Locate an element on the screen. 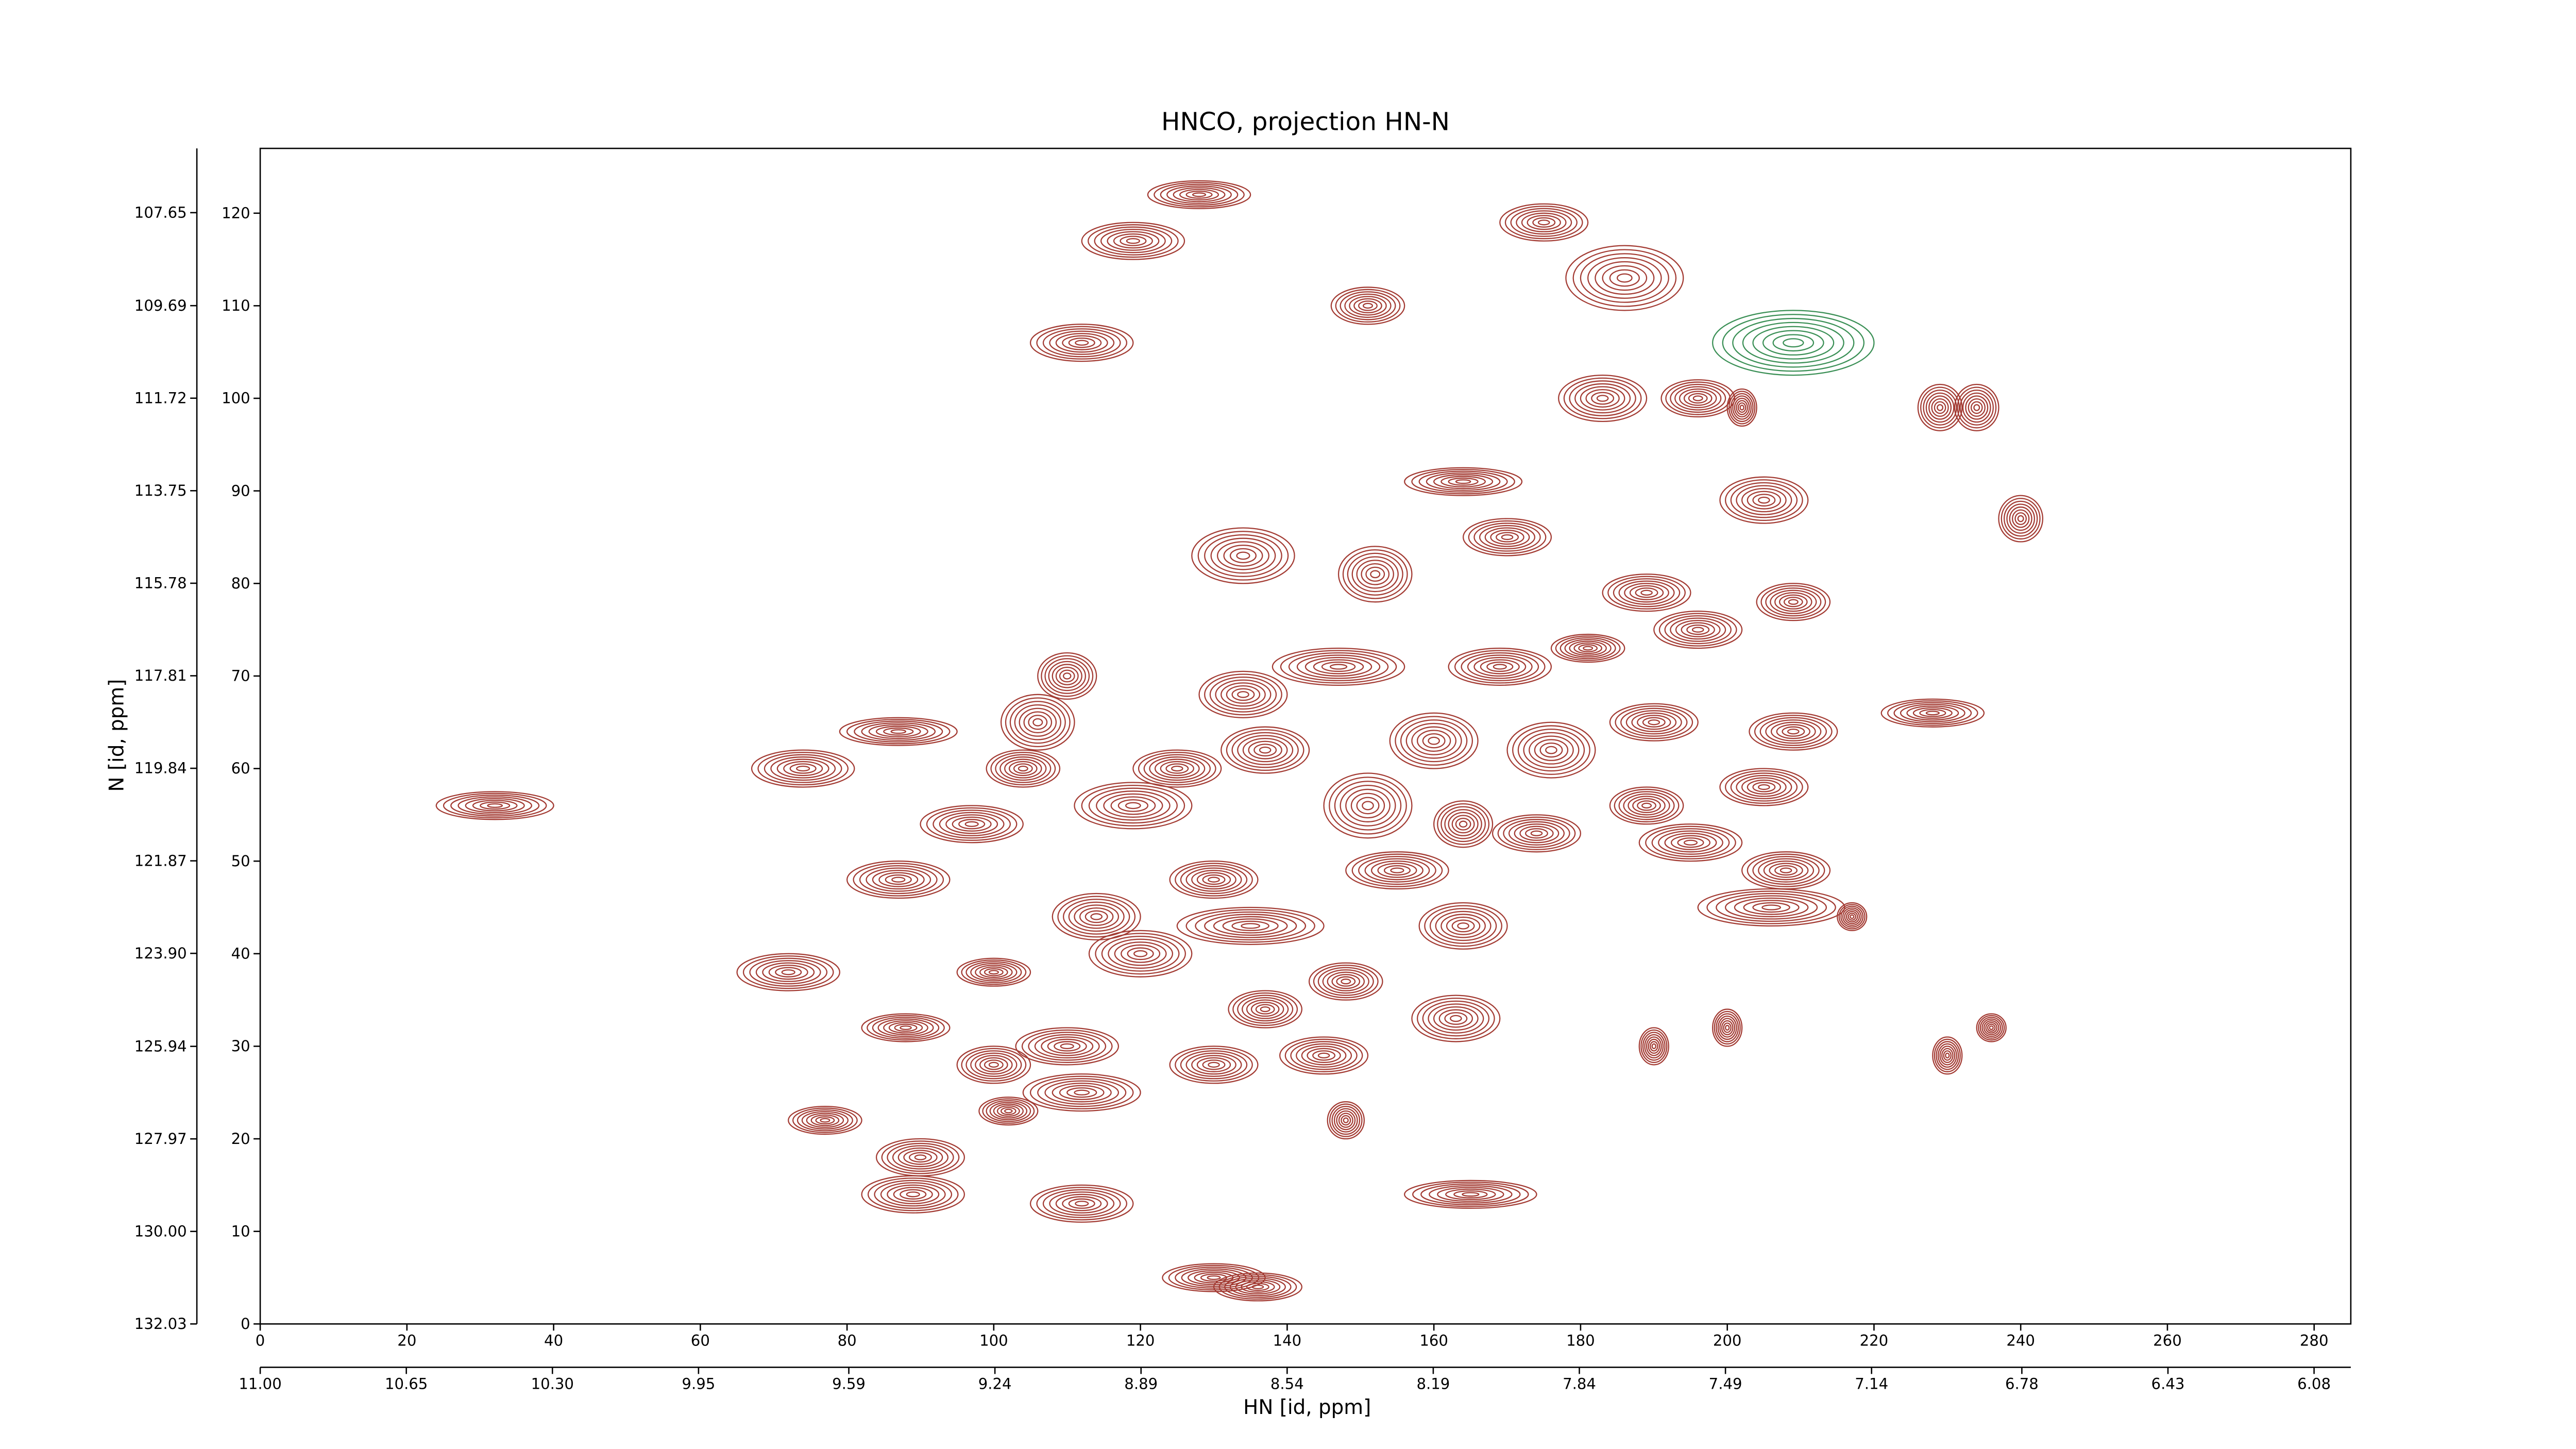 The height and width of the screenshot is (1449, 2576). x-tick-label: 20 is located at coordinates (407, 1340).